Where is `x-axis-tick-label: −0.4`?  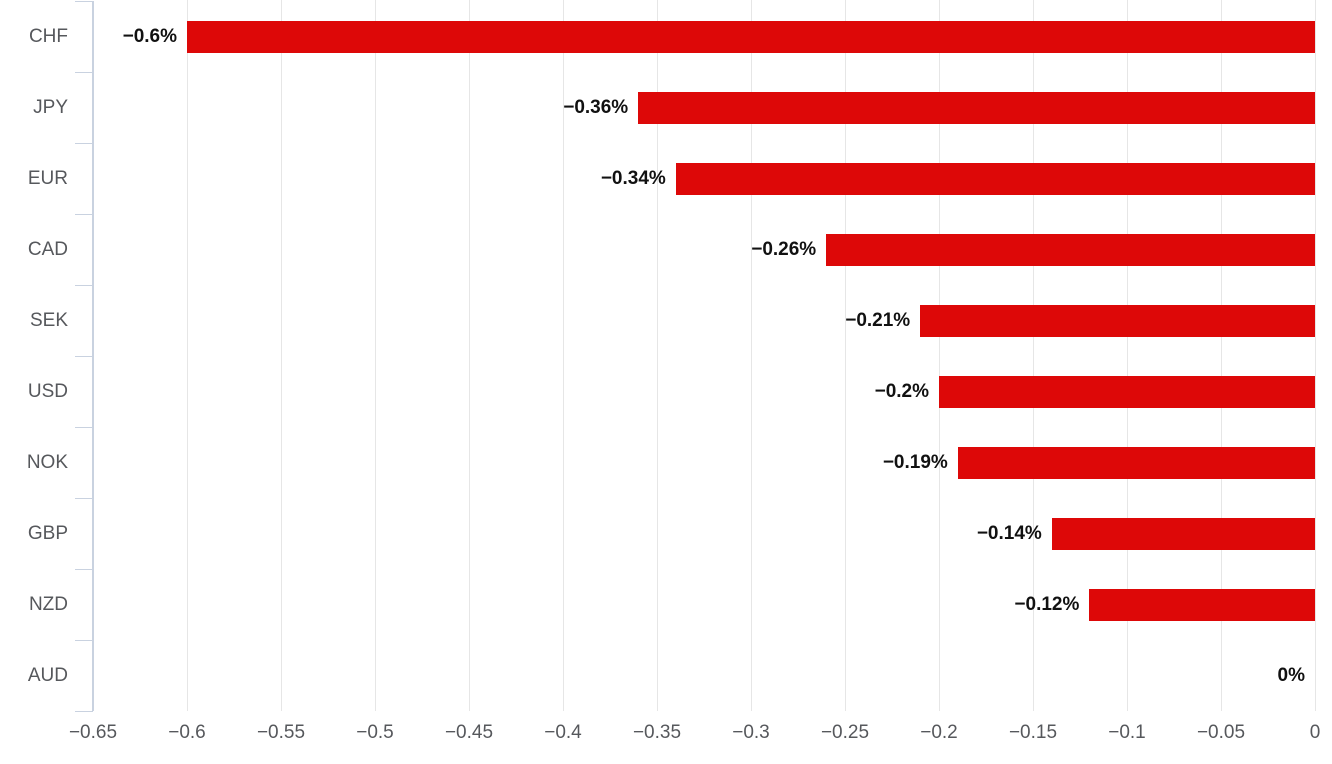
x-axis-tick-label: −0.4 is located at coordinates (563, 732).